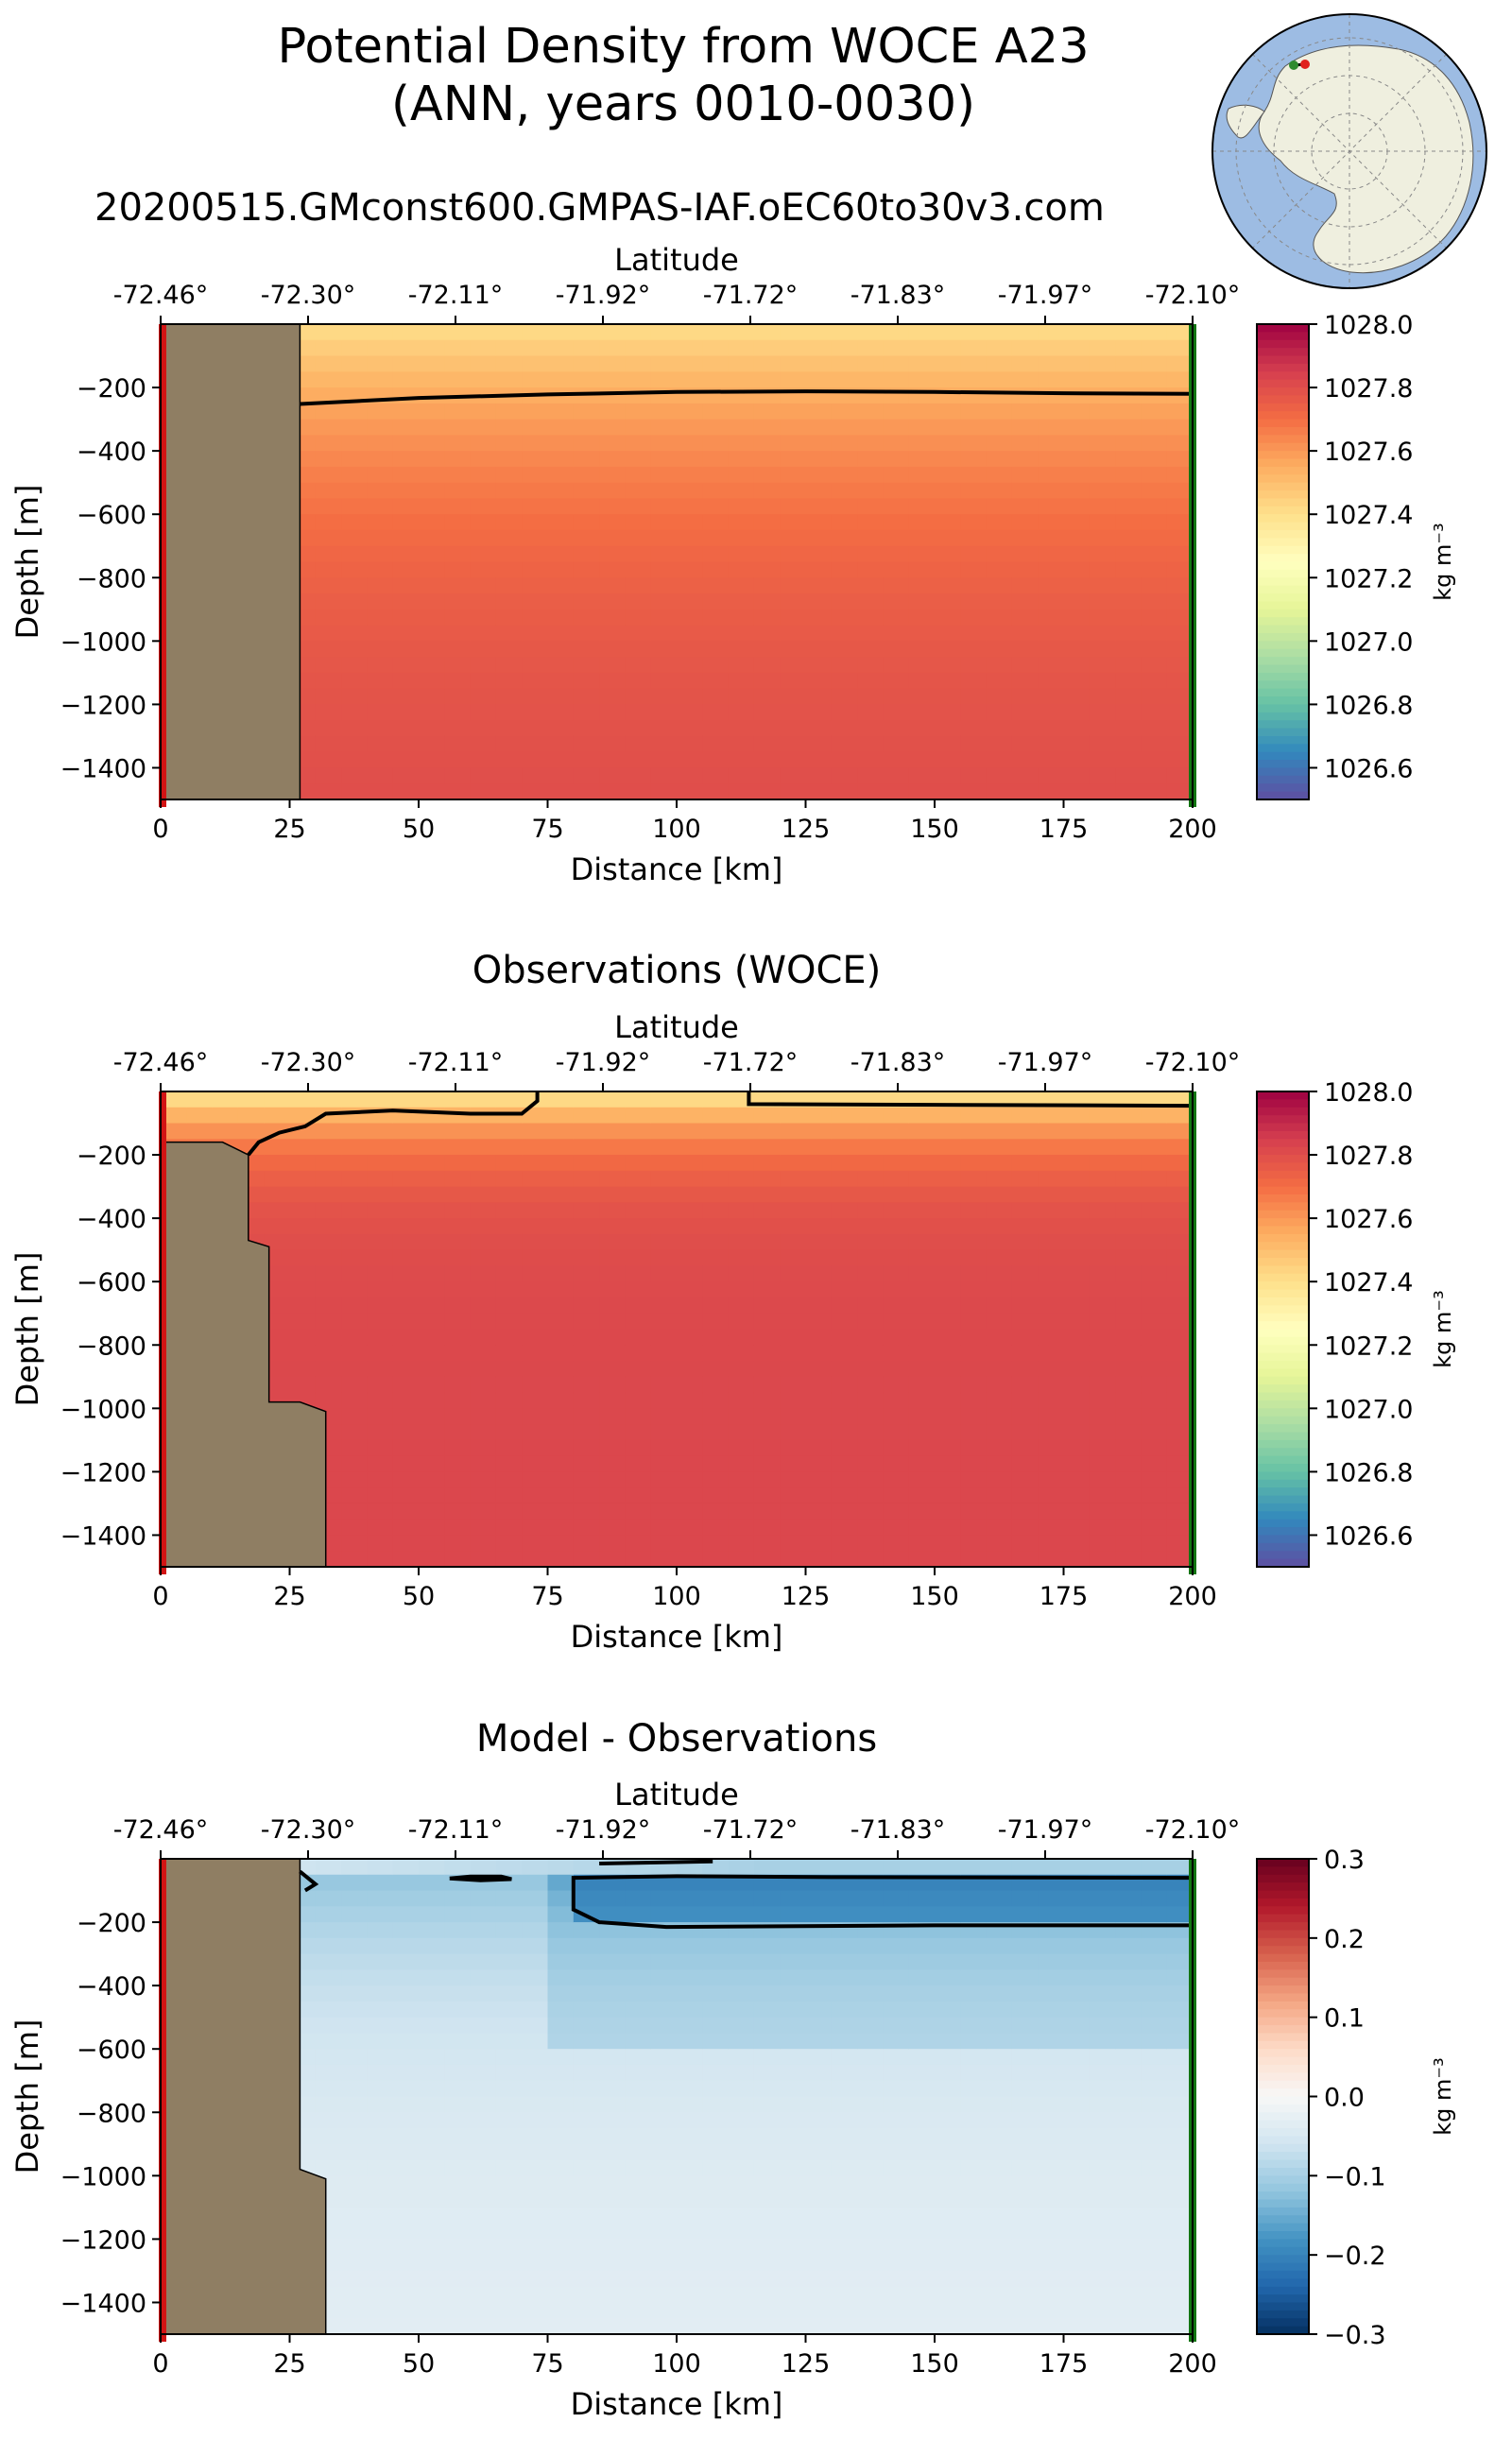 Image resolution: width=1512 pixels, height=2457 pixels. Describe the element at coordinates (111, 1923) in the screenshot. I see `y-tick-label: −200` at that location.